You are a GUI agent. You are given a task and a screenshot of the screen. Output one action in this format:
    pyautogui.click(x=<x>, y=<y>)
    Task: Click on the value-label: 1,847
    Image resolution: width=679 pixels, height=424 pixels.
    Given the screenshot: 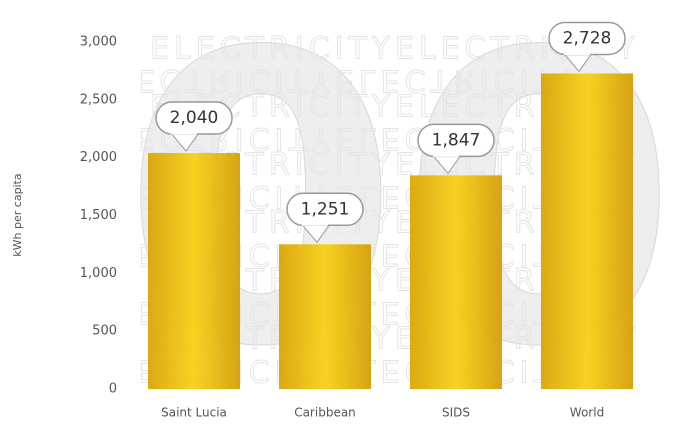 What is the action you would take?
    pyautogui.click(x=456, y=140)
    